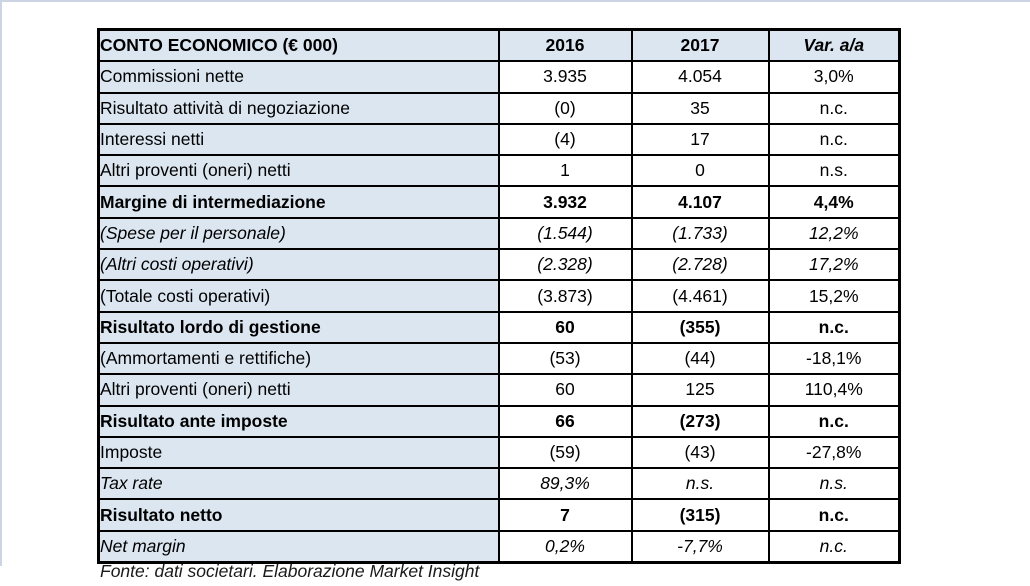  What do you see at coordinates (565, 233) in the screenshot?
I see `value-2016: (1.544)` at bounding box center [565, 233].